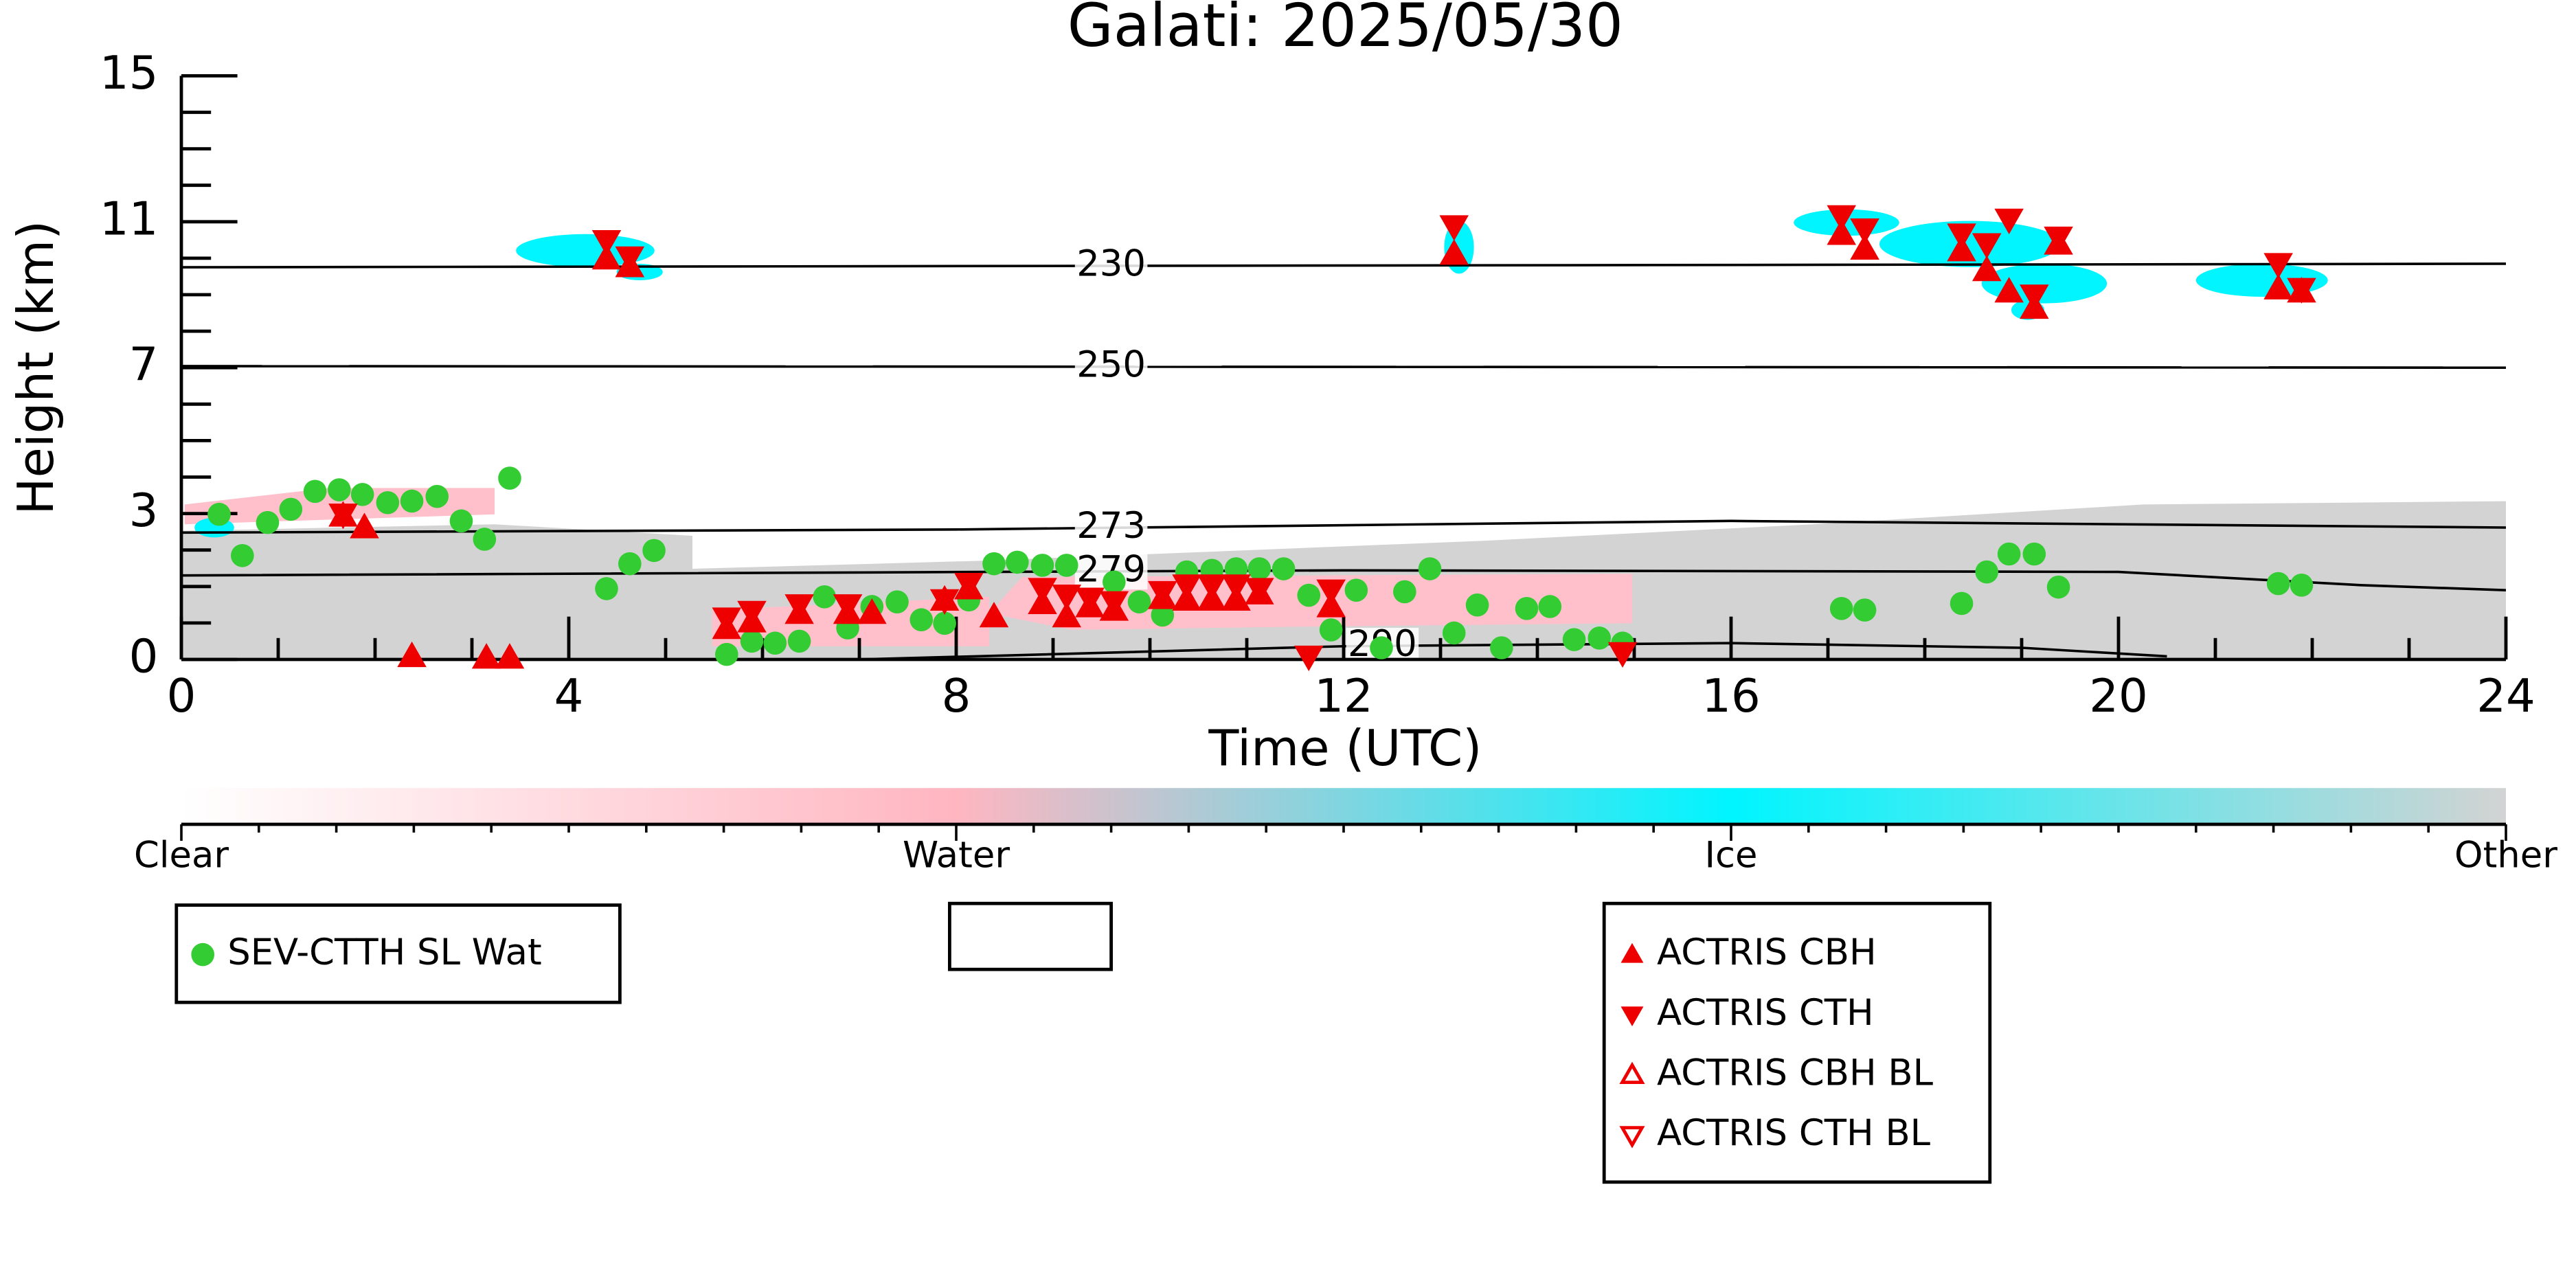  What do you see at coordinates (956, 696) in the screenshot?
I see `x-tick-label: 8` at bounding box center [956, 696].